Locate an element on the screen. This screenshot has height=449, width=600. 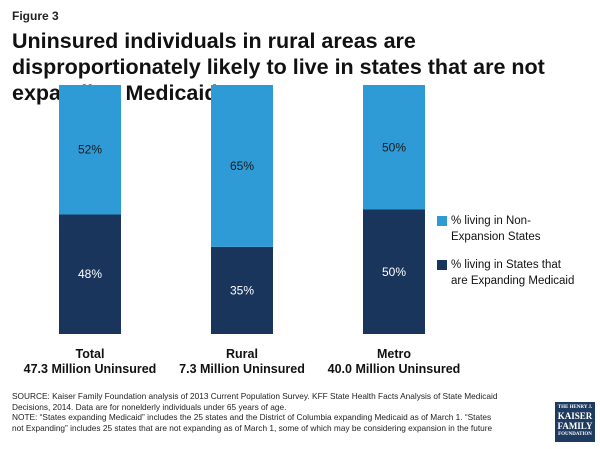
data-label-metro-expanding: 50% is located at coordinates (394, 272).